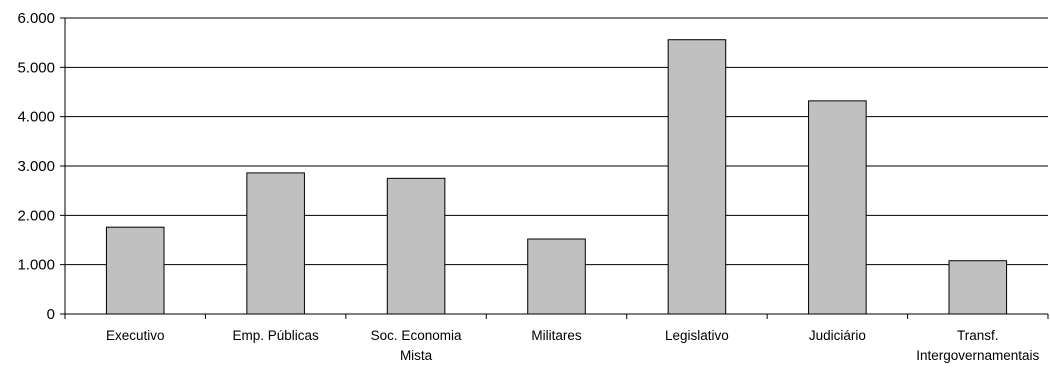  I want to click on x-category-label-line: Executivo, so click(135, 335).